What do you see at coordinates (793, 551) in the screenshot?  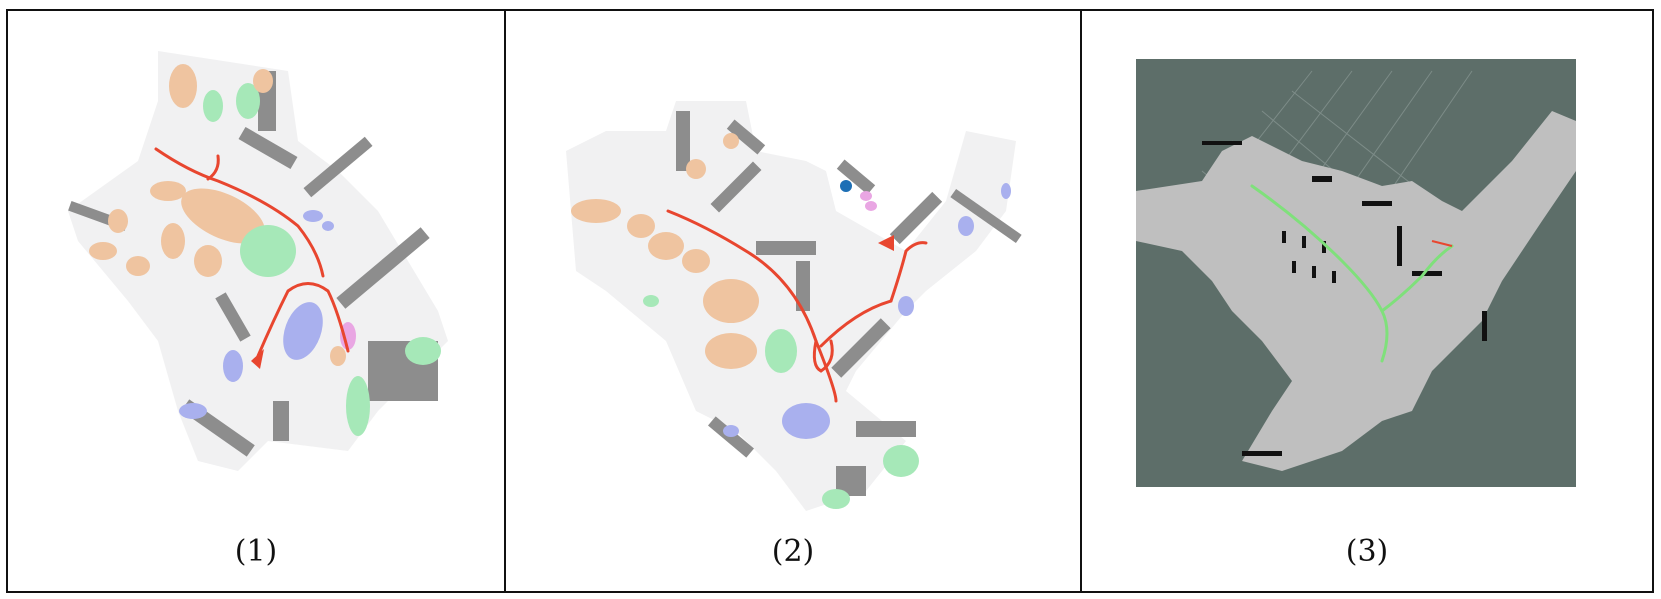 I see `panel-caption: (2)` at bounding box center [793, 551].